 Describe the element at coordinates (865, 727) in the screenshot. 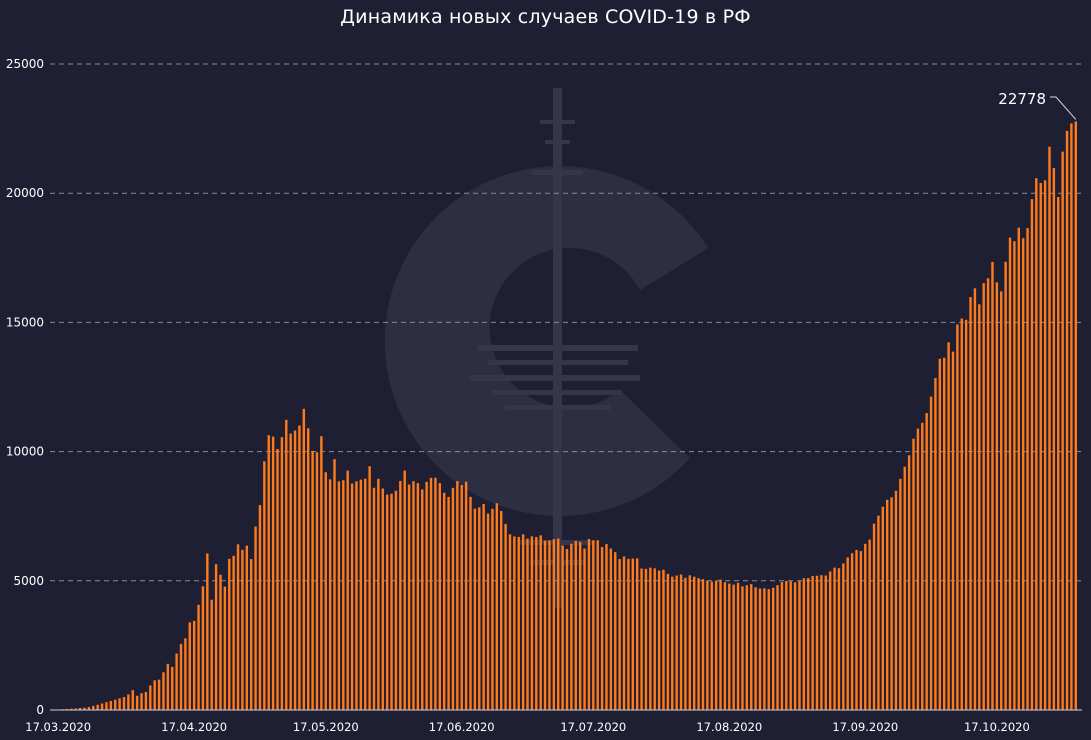

I see `x-tick-label: 17.09.2020` at that location.